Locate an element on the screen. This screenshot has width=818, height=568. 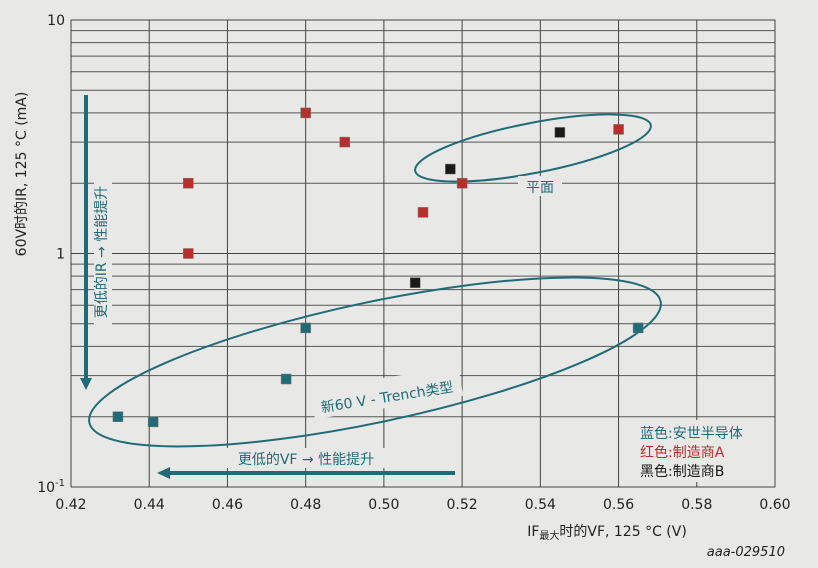
lower-ir-label: 更低的IR → 性能提升 is located at coordinates (102, 252).